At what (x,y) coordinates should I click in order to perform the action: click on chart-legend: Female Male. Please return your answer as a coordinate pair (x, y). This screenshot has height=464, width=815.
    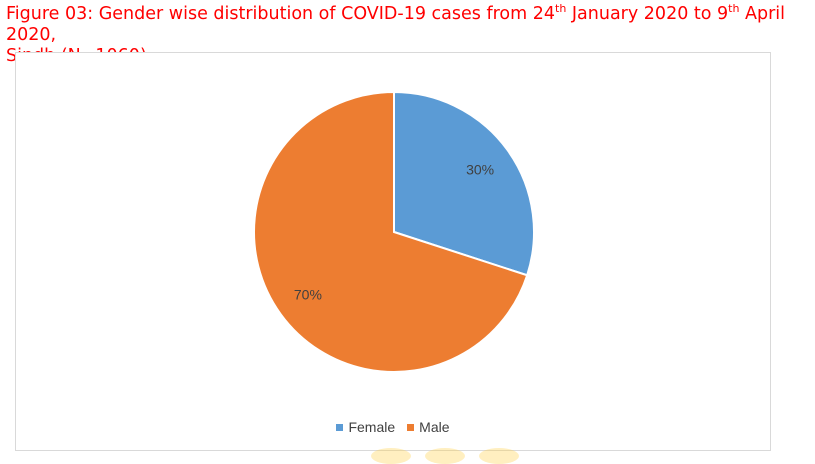
    Looking at the image, I should click on (393, 427).